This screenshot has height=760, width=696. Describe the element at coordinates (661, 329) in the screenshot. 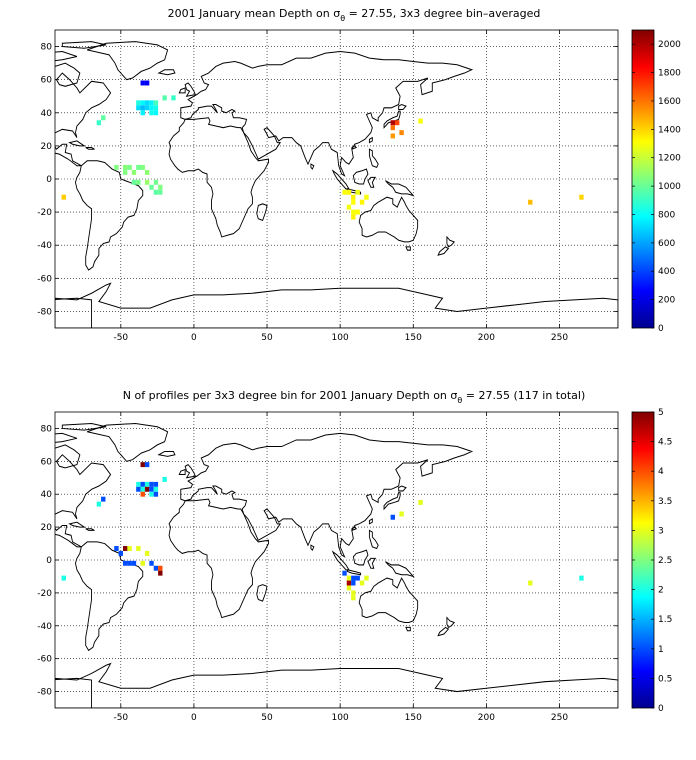

I see `colorbar-tick-label: 0` at that location.